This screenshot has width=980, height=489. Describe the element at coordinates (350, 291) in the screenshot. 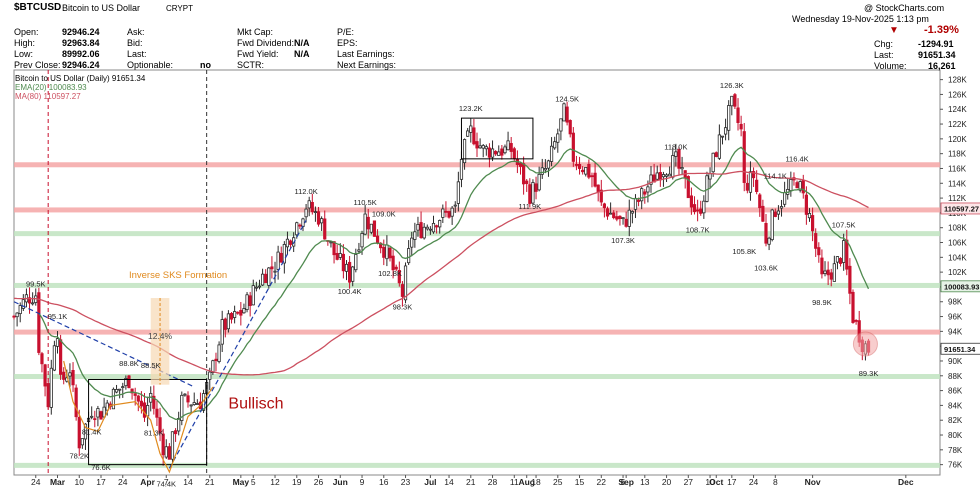

I see `price-label: 100.4K` at that location.